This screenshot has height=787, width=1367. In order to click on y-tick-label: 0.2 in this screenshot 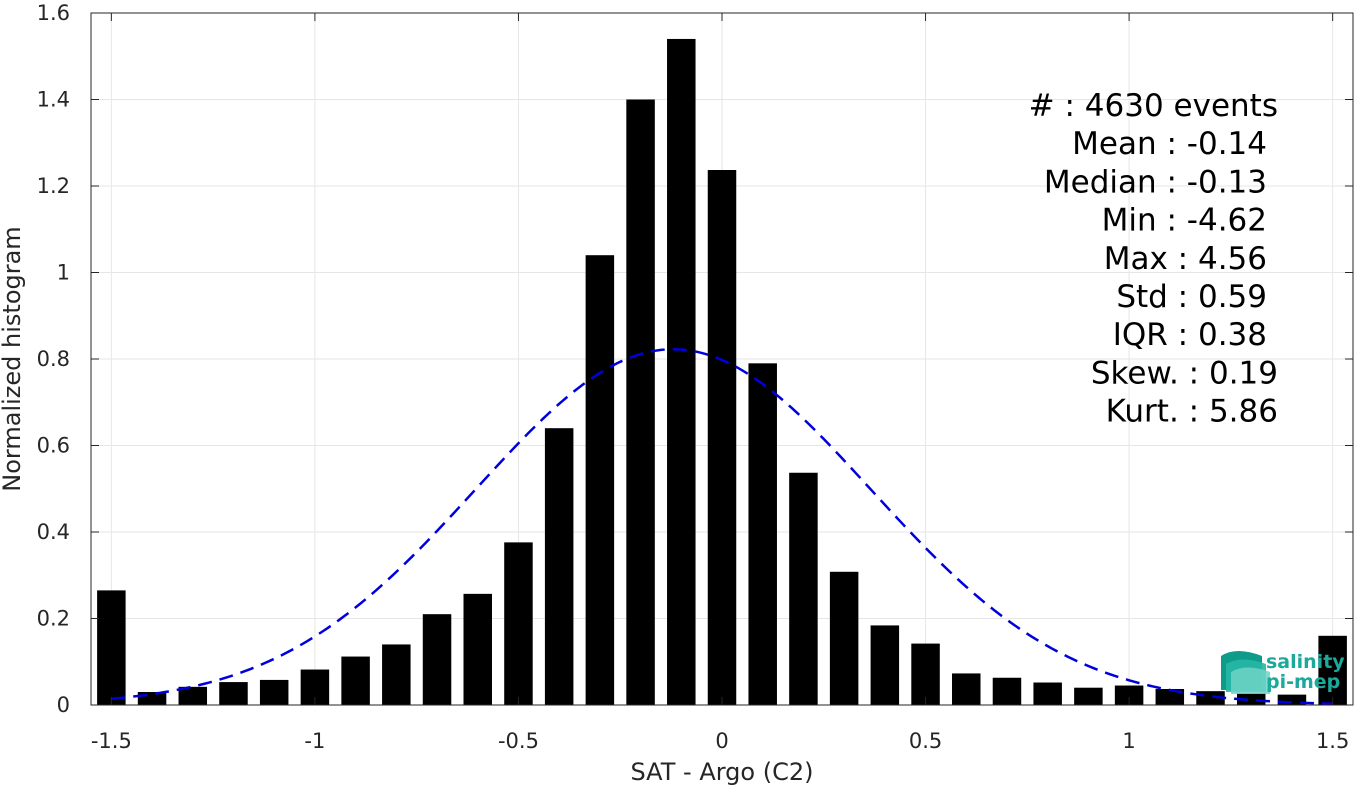, I will do `click(53, 619)`.